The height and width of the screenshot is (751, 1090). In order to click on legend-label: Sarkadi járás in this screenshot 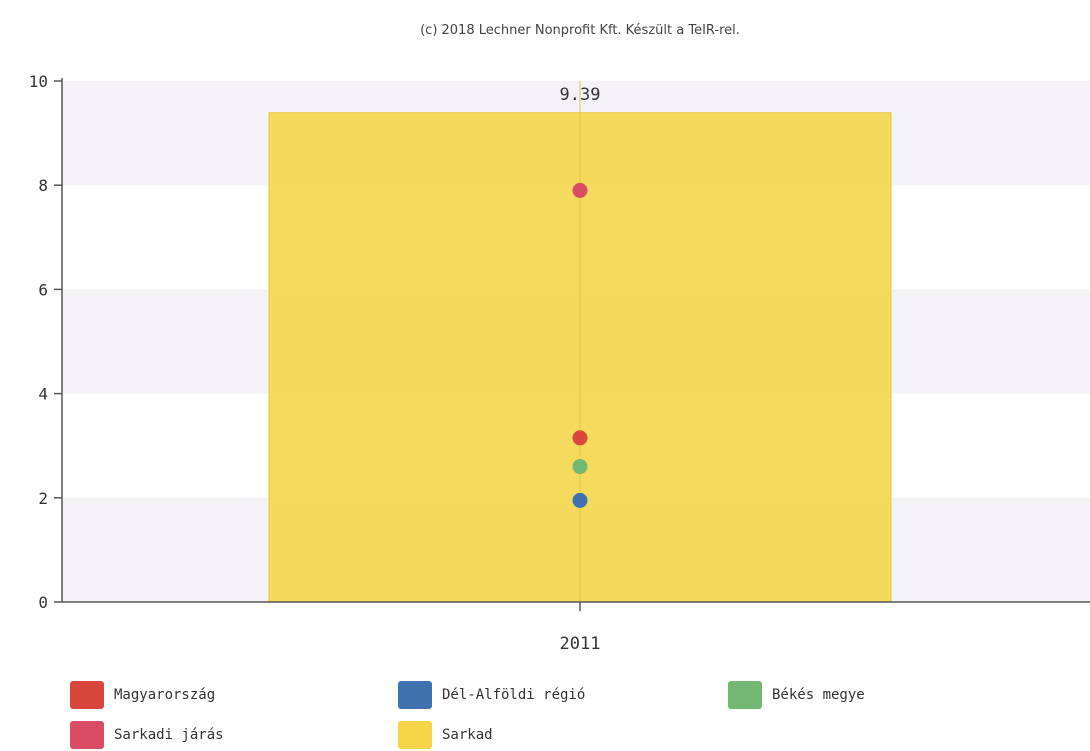, I will do `click(169, 735)`.